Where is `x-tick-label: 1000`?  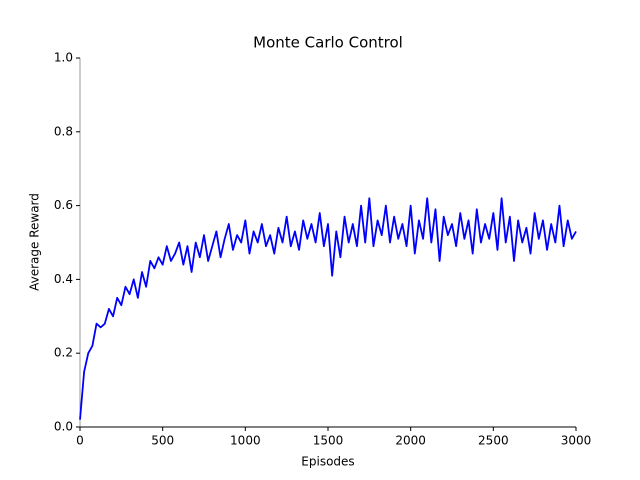 x-tick-label: 1000 is located at coordinates (245, 441).